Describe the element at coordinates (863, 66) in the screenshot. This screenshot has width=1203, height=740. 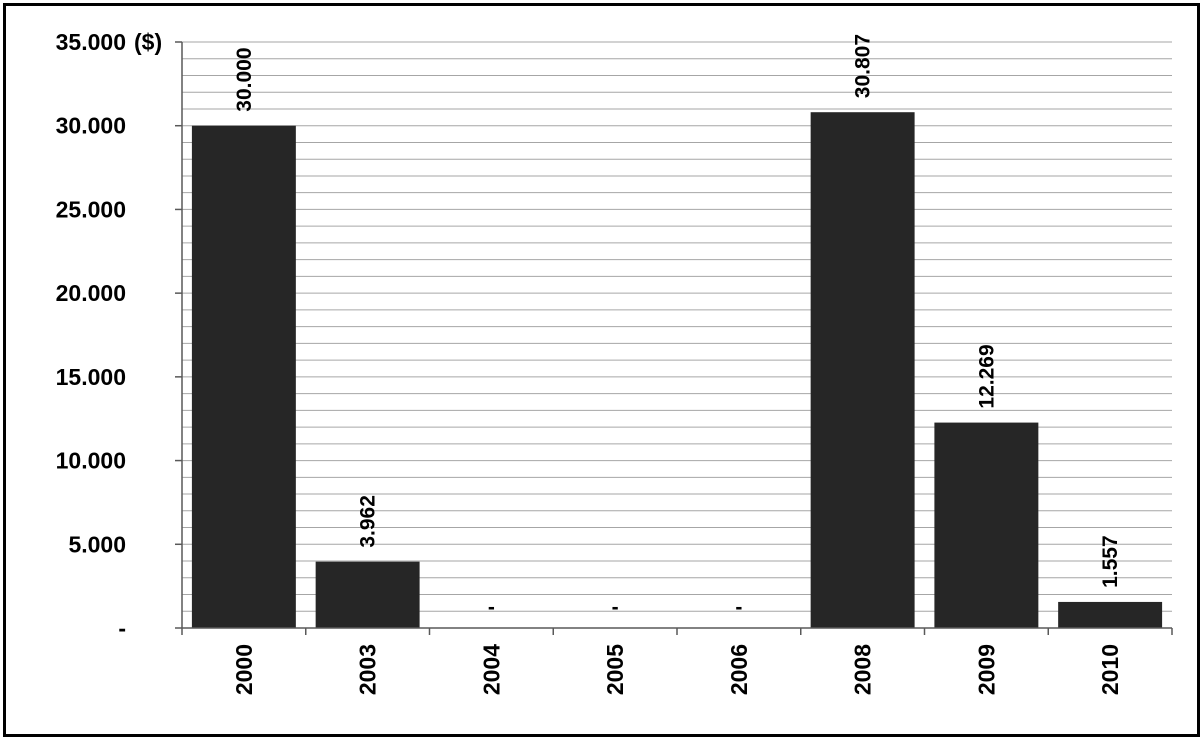
I see `data-label-2008: 30.807` at that location.